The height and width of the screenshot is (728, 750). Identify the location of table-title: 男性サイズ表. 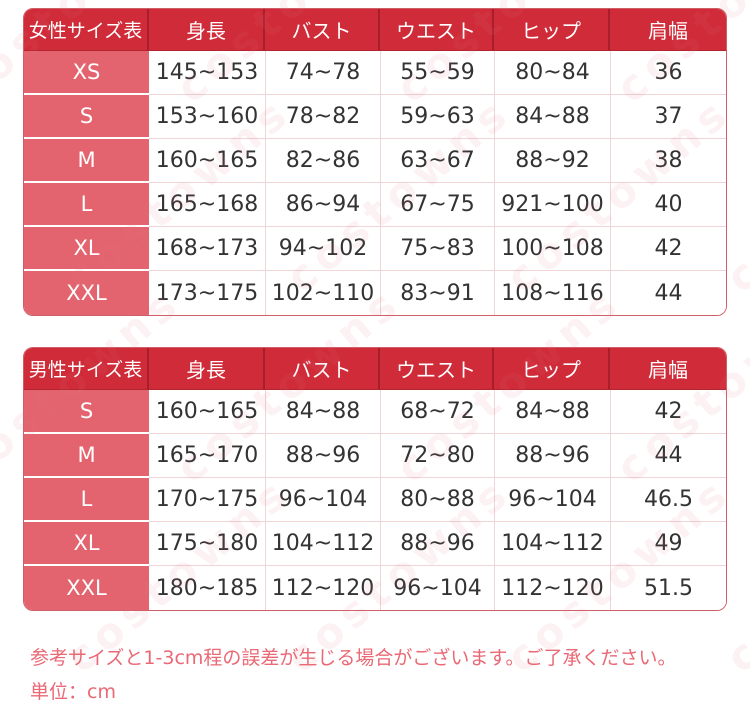
(86, 369).